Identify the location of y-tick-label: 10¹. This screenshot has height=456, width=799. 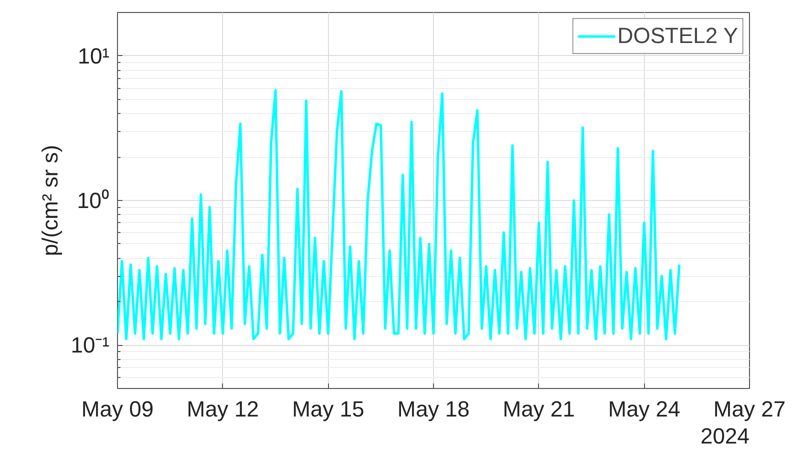
(94, 56).